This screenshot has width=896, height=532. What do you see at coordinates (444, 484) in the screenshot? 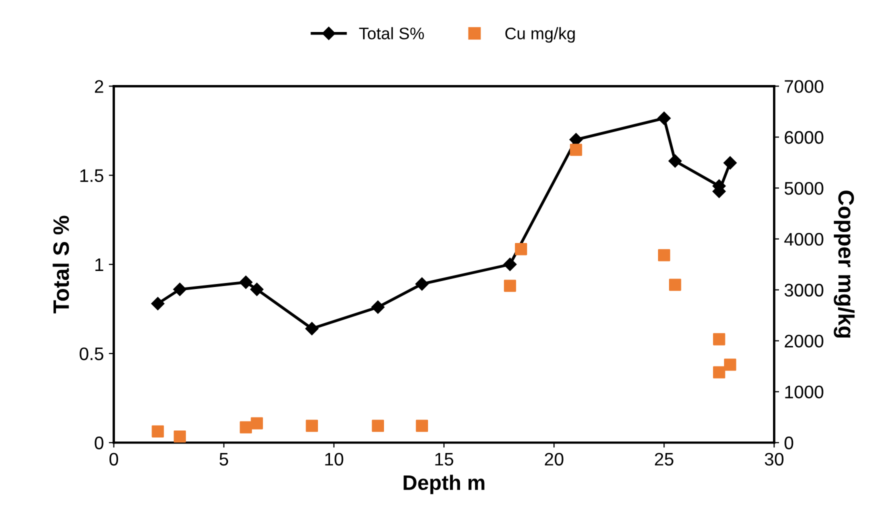
I see `x-axis-title: Depth m` at bounding box center [444, 484].